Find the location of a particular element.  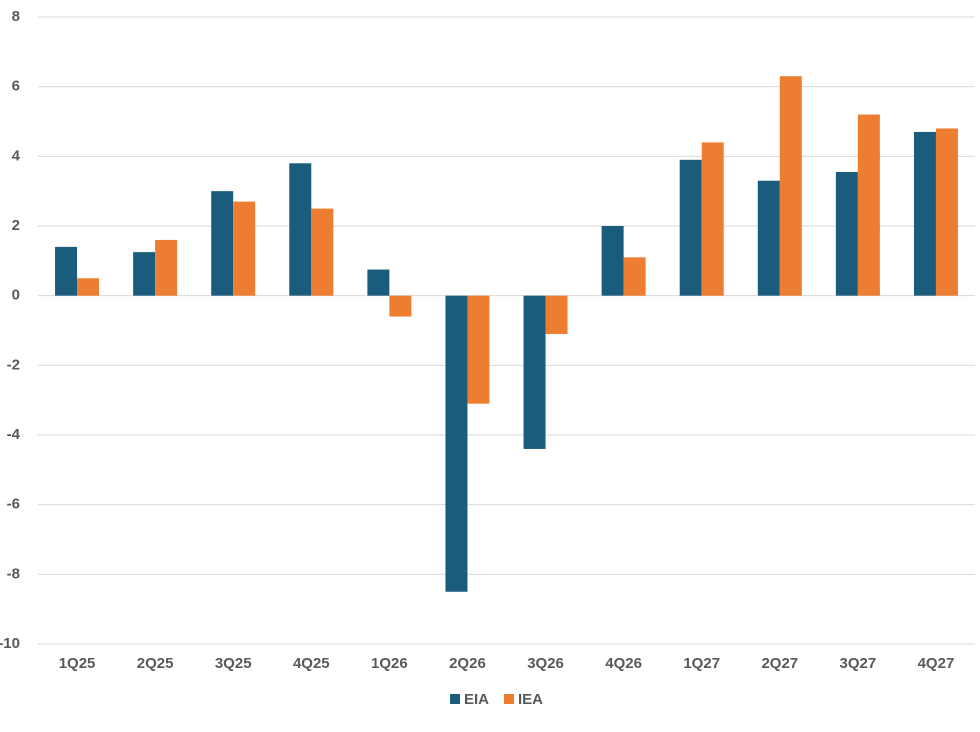

x-tick-label: 3Q25 is located at coordinates (233, 663).